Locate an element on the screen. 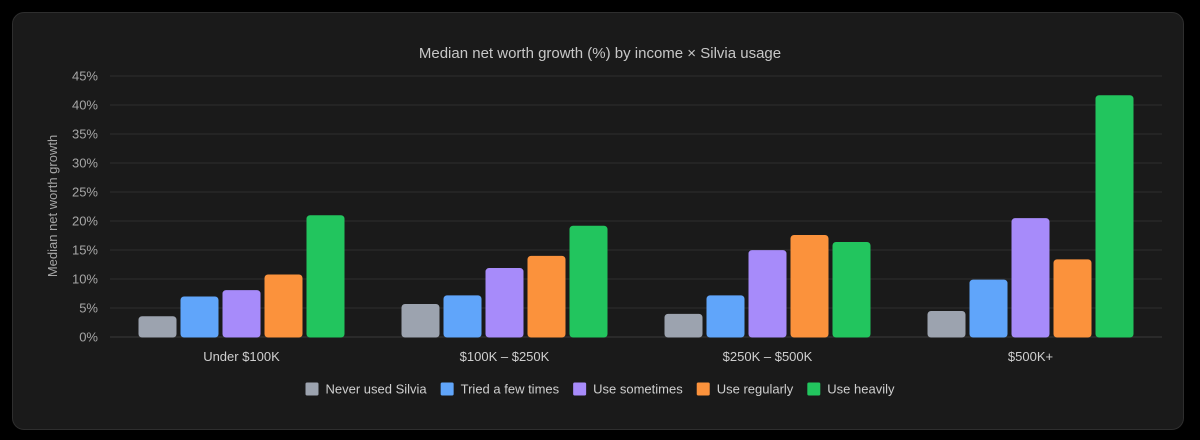  x-category-label: $500K+ is located at coordinates (1030, 356).